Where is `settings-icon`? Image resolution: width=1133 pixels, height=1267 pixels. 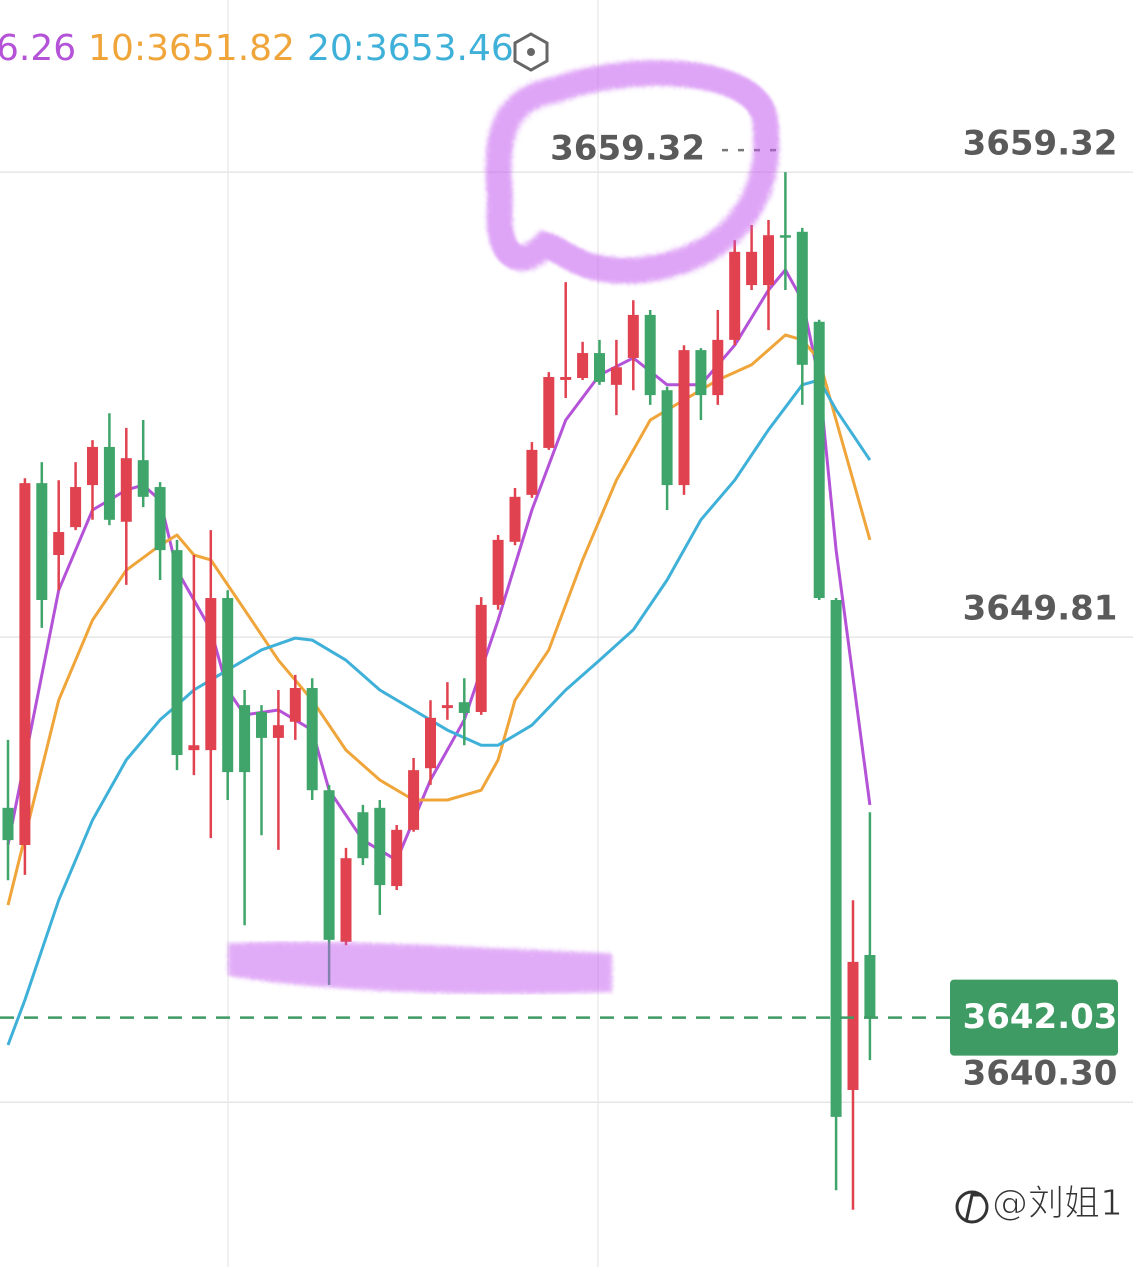
settings-icon is located at coordinates (531, 52).